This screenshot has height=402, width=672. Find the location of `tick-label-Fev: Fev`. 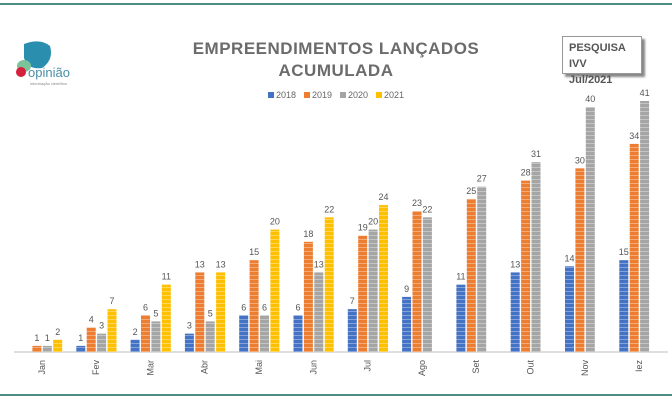

tick-label-Fev: Fev is located at coordinates (96, 368).